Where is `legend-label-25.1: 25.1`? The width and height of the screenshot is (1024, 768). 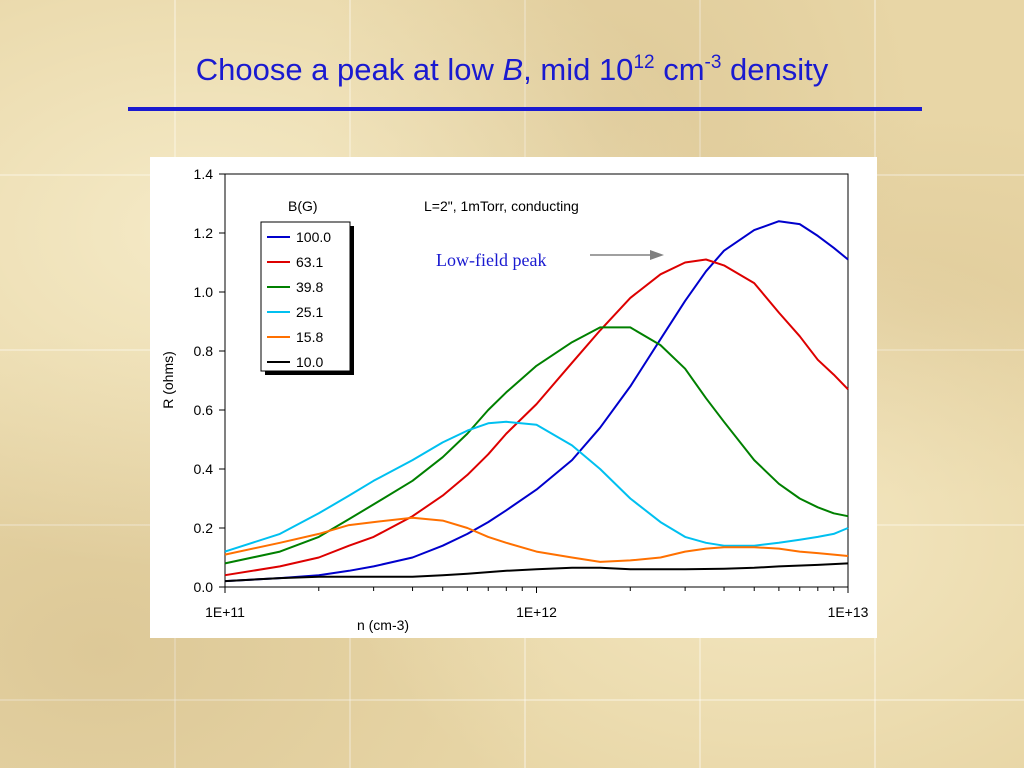
legend-label-25.1: 25.1 is located at coordinates (309, 312).